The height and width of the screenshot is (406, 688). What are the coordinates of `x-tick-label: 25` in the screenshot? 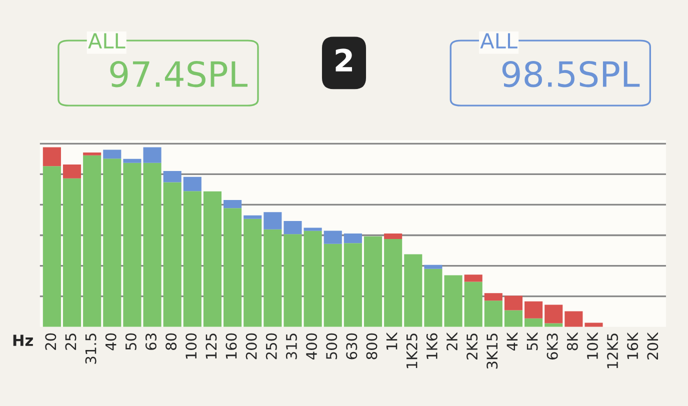 It's located at (70, 342).